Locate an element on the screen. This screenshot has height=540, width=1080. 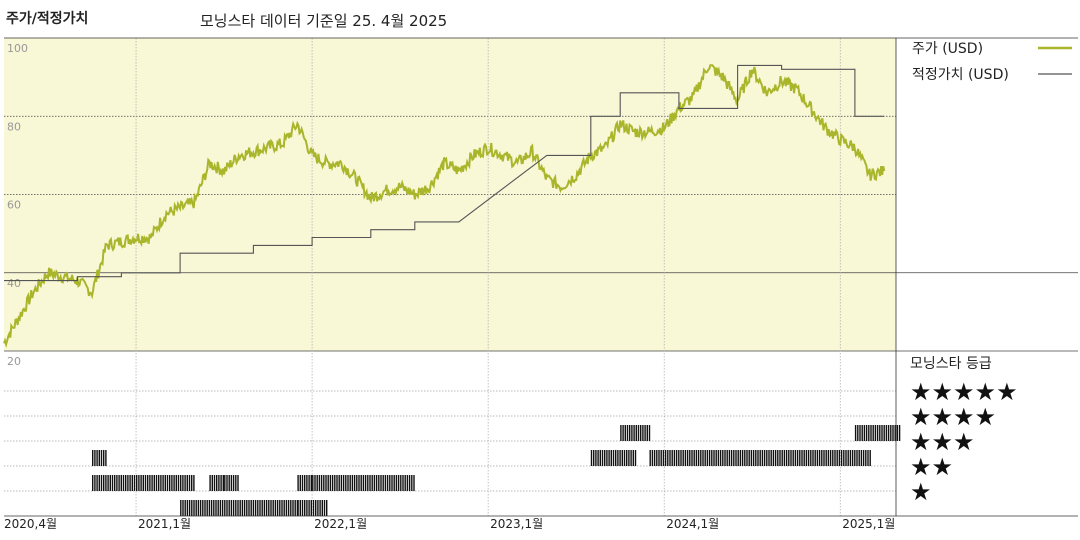
y-tick-label: 20 is located at coordinates (14, 361).